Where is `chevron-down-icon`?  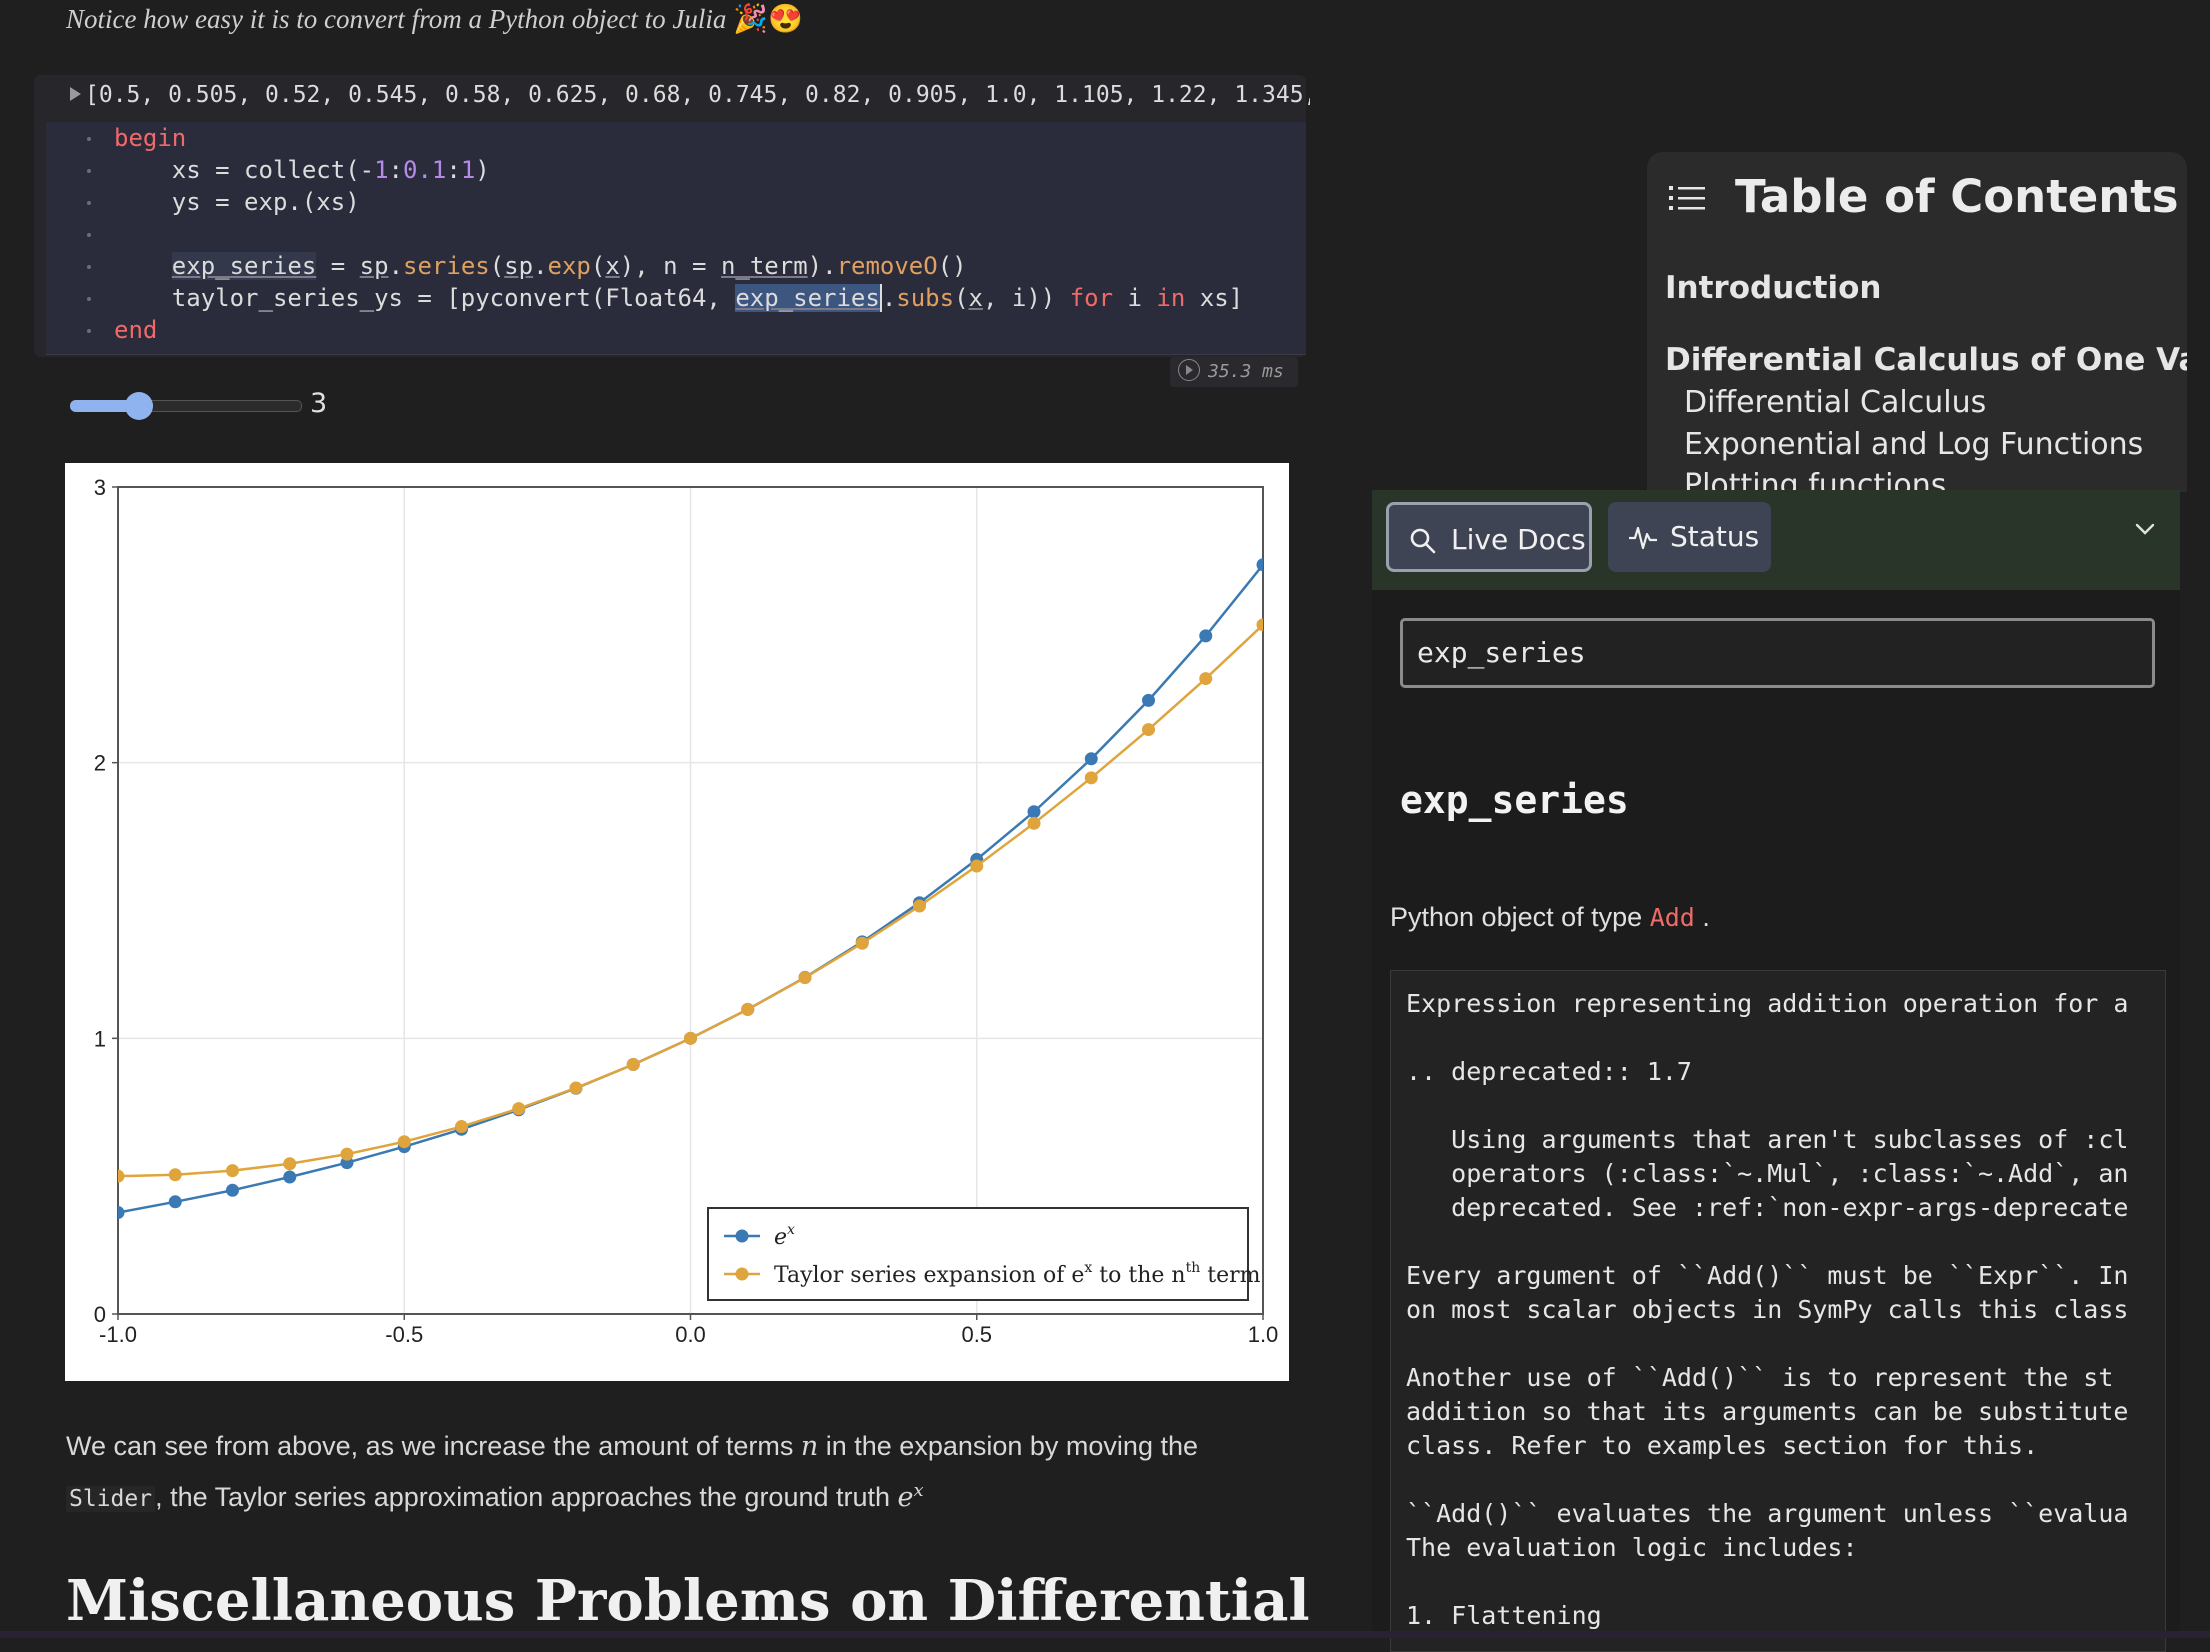 chevron-down-icon is located at coordinates (2145, 529).